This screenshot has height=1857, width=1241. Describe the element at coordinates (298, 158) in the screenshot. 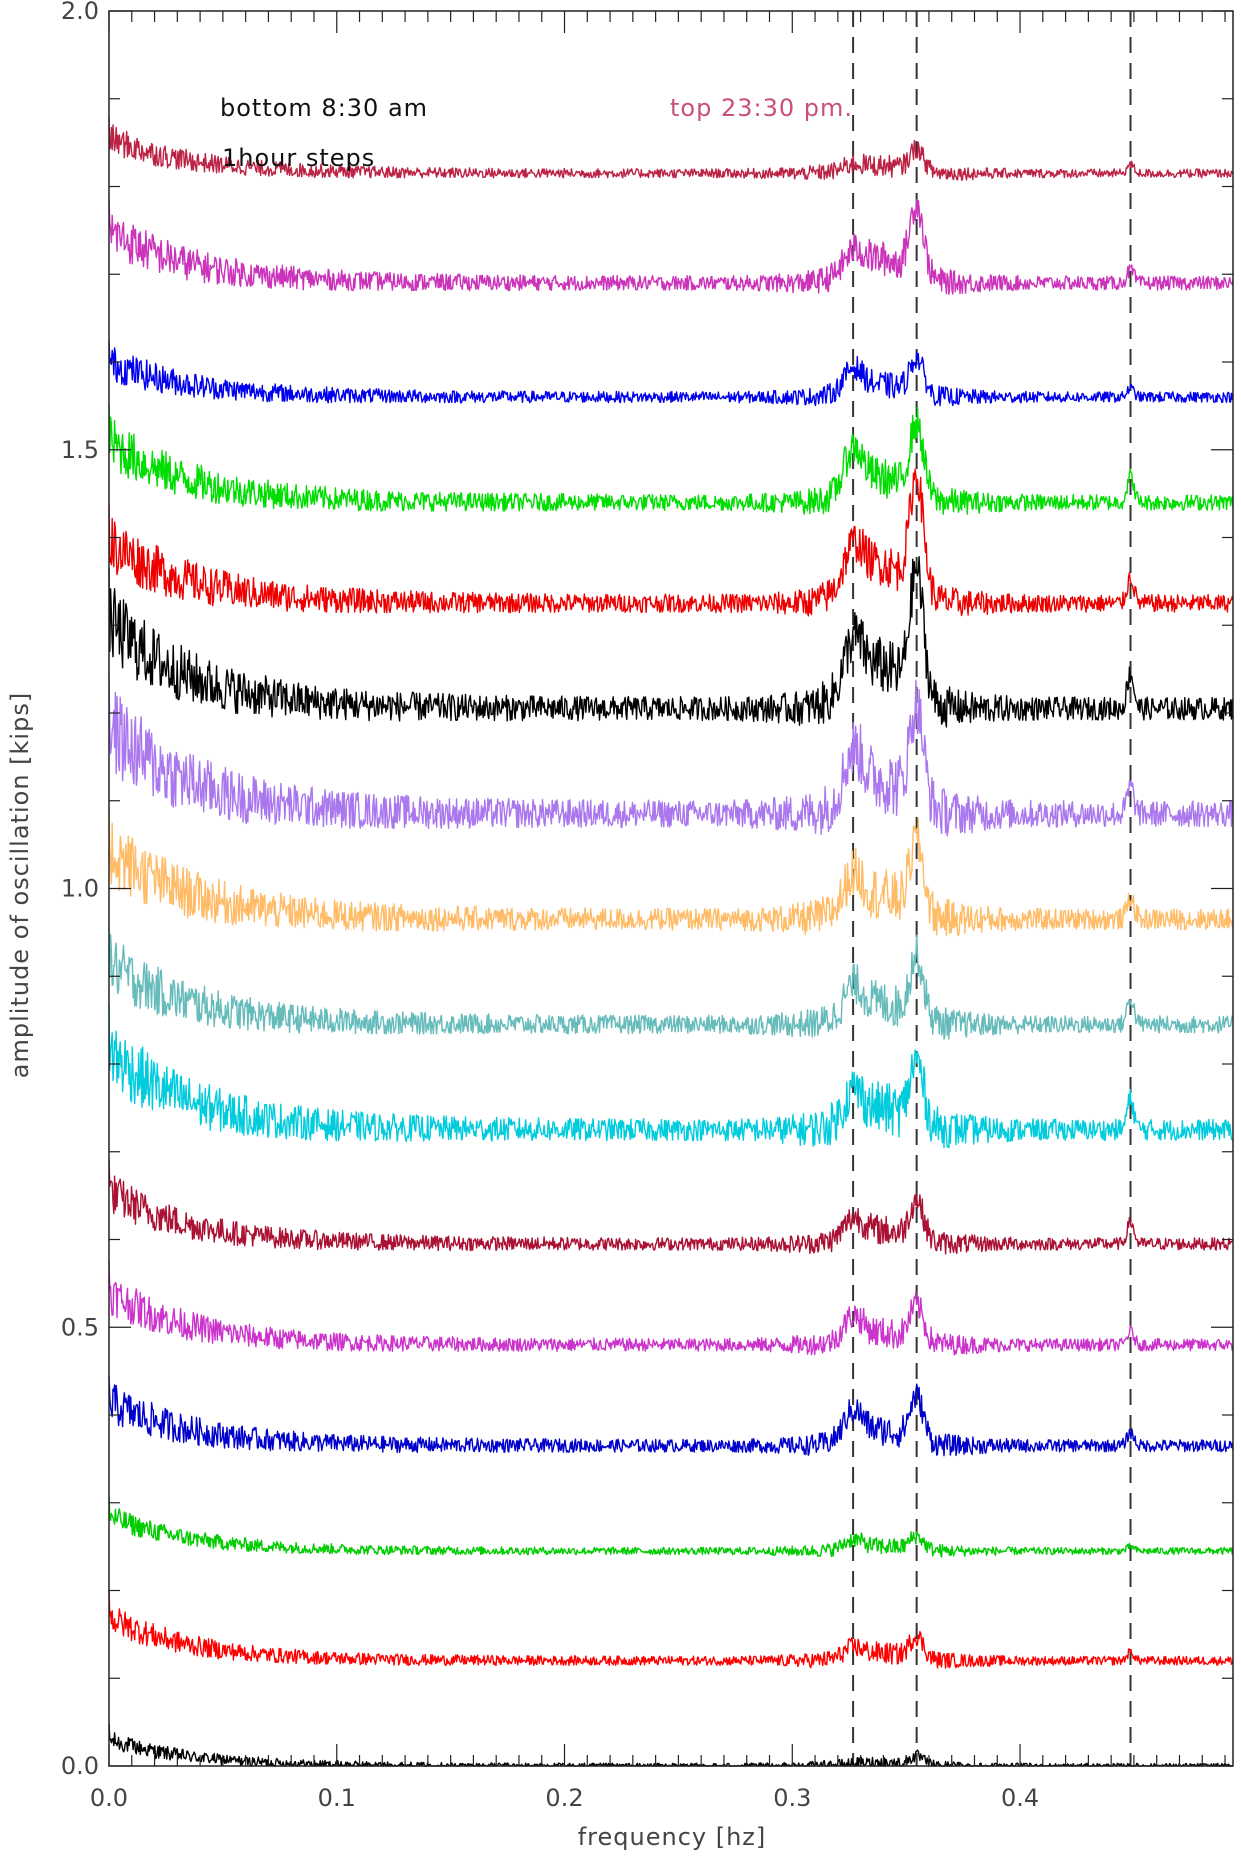

I see `annotation-step-note: 1hour steps` at that location.